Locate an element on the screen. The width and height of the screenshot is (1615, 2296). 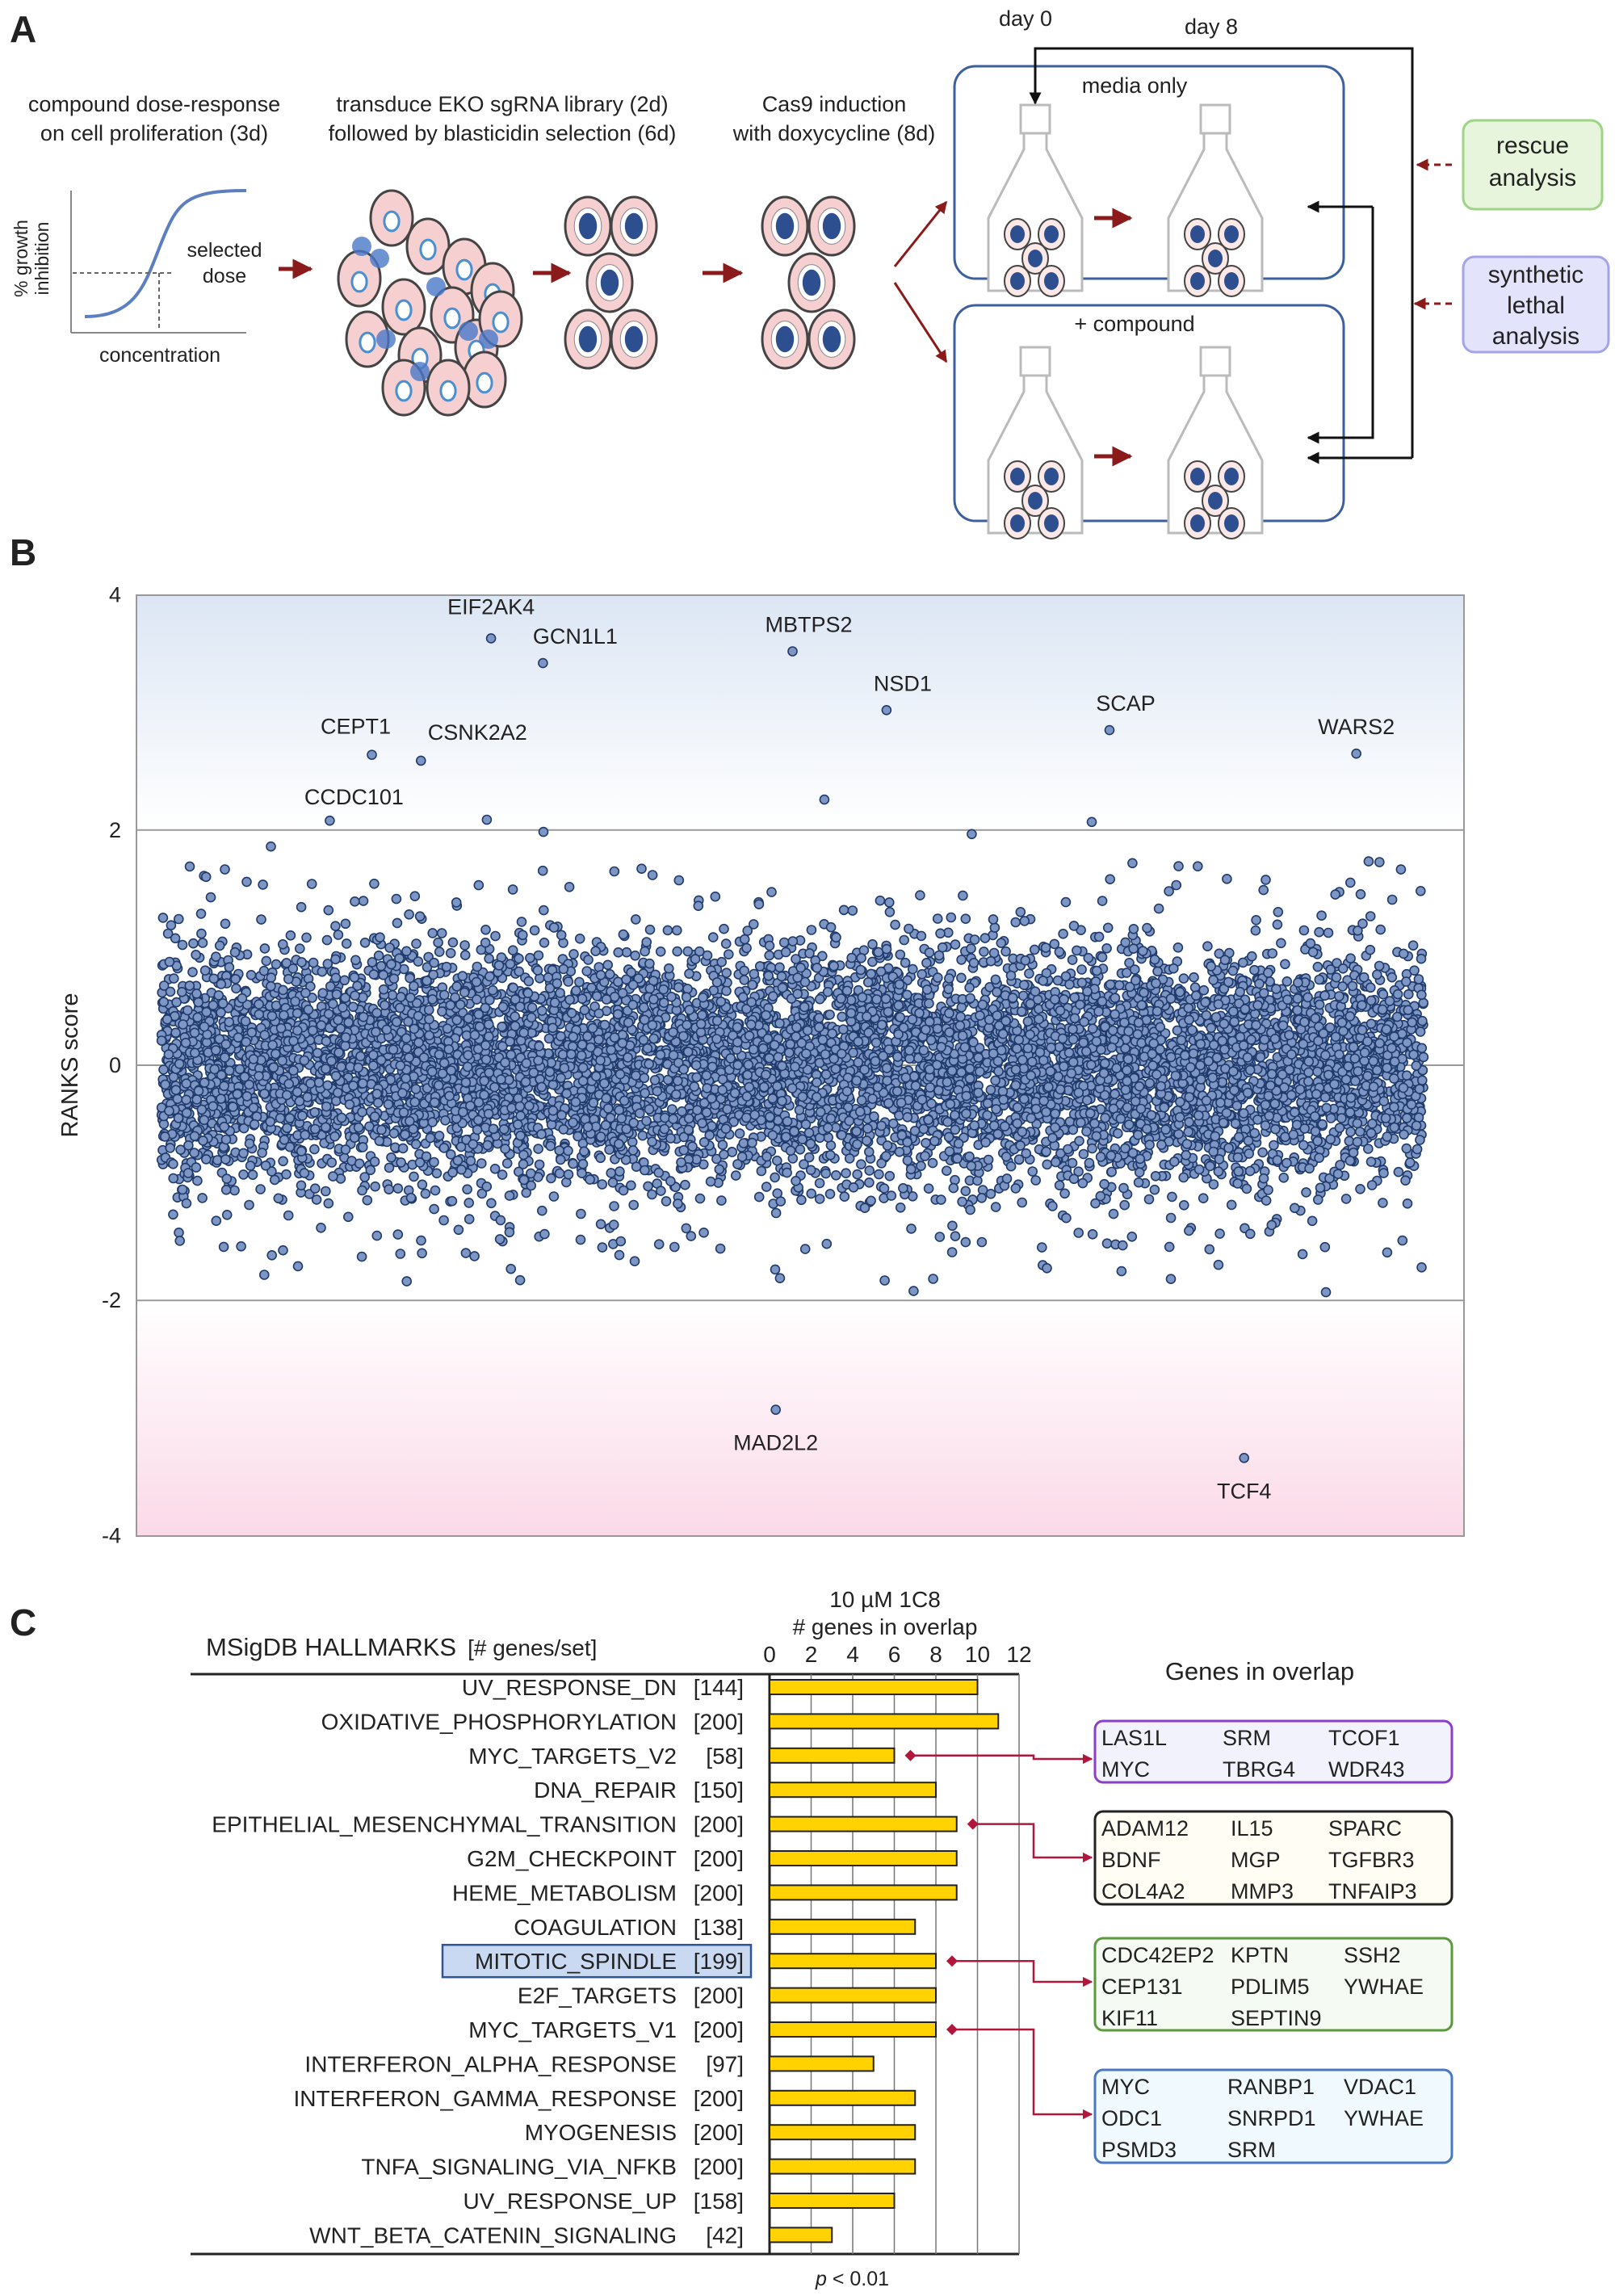
synthetic-line2: lethal is located at coordinates (1536, 306).